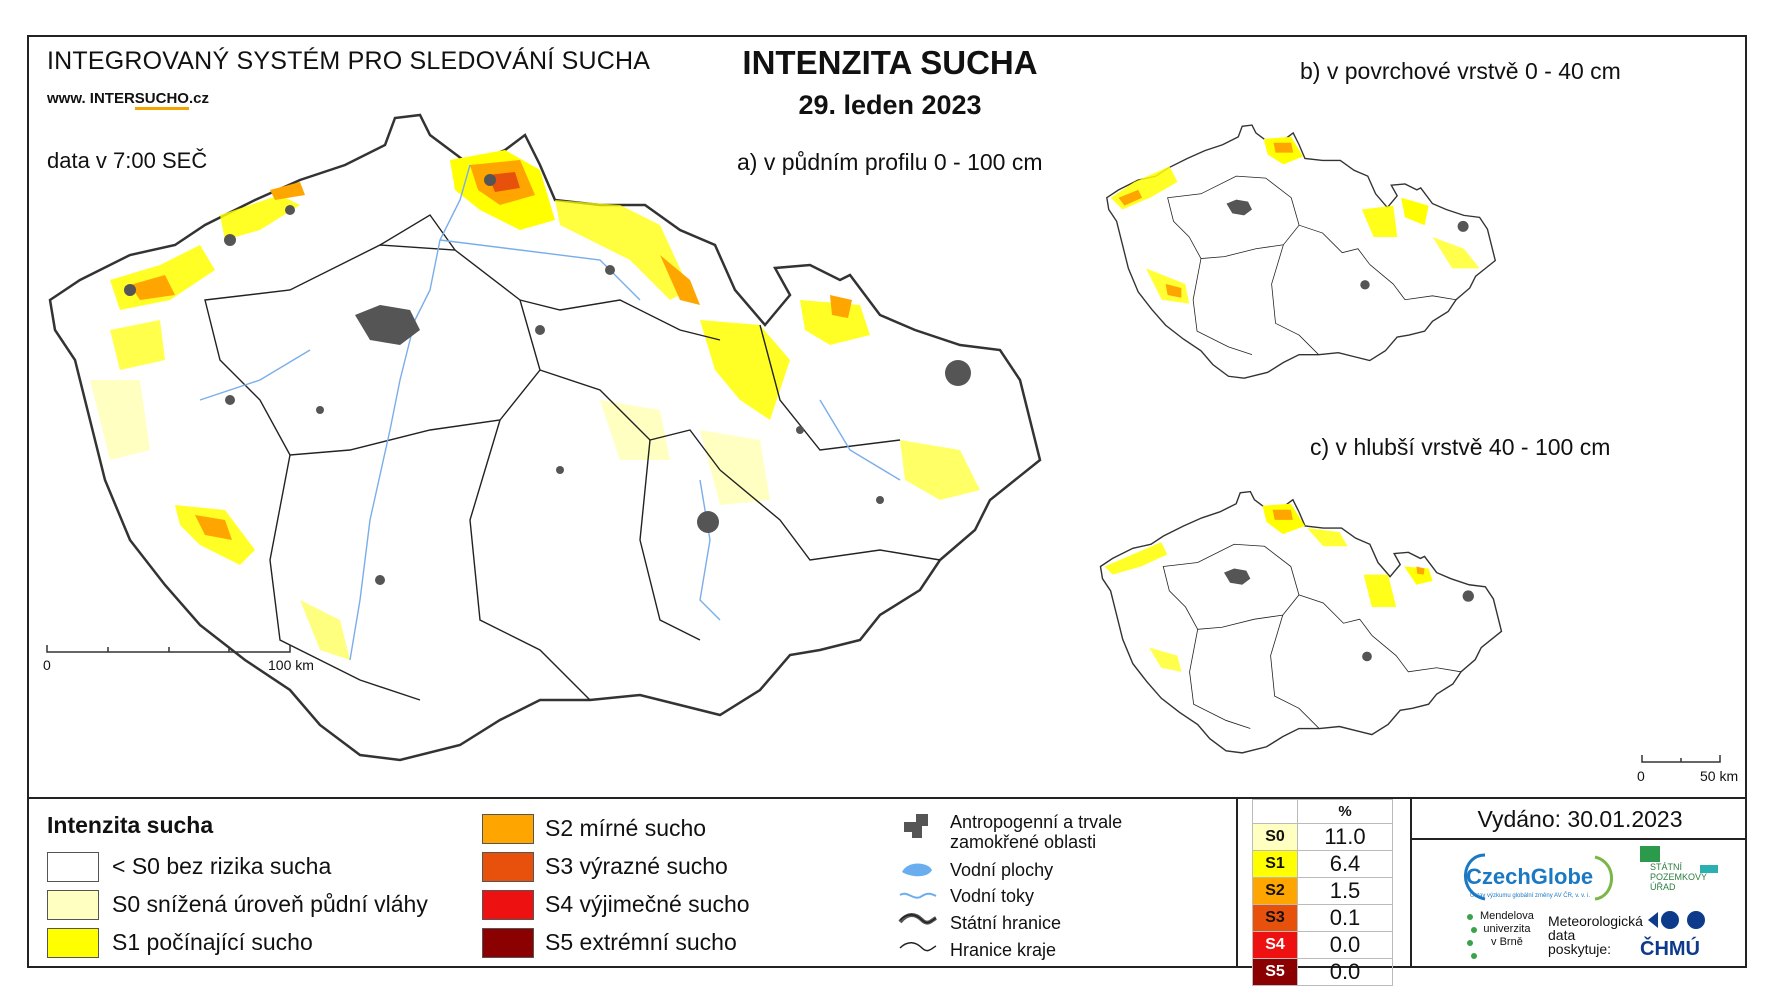 The image size is (1772, 1003). What do you see at coordinates (508, 829) in the screenshot?
I see `legend-swatch-s2` at bounding box center [508, 829].